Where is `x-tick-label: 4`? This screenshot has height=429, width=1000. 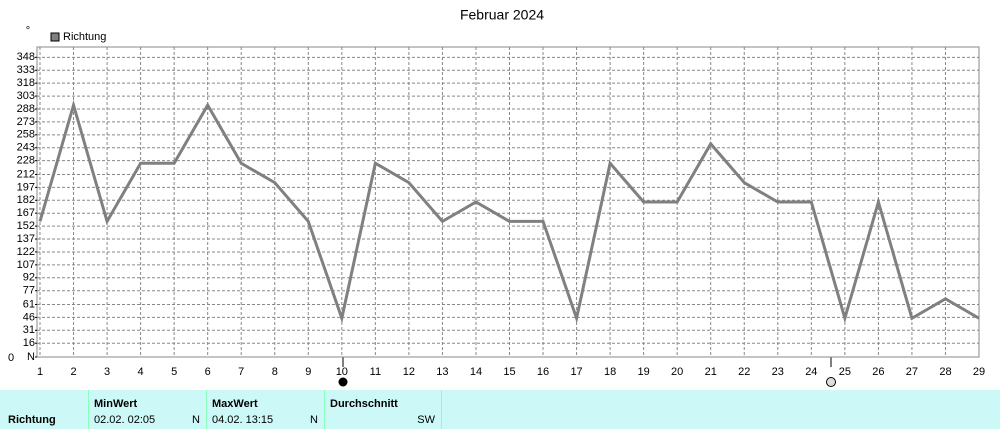
x-tick-label: 4 is located at coordinates (141, 372).